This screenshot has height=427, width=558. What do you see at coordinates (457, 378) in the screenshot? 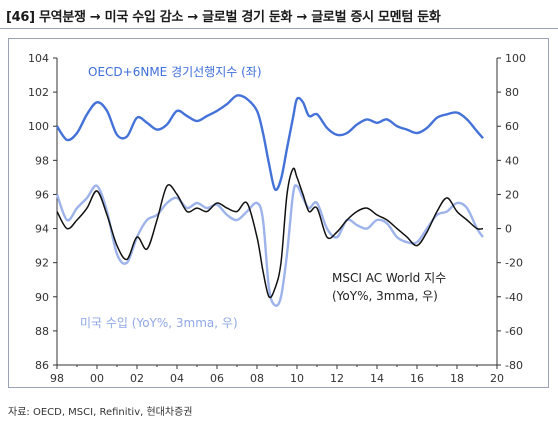
I see `x-tick-label: 18` at bounding box center [457, 378].